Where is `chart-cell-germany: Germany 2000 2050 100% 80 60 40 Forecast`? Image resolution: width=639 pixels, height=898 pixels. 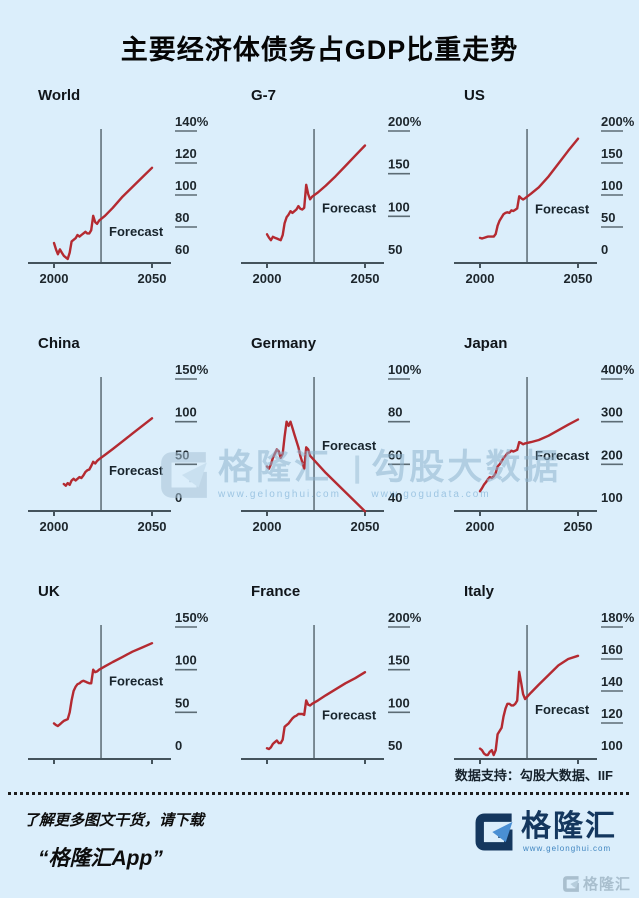
chart-cell-germany: Germany 2000 2050 100% 80 60 40 Forecast is located at coordinates (319, 446).